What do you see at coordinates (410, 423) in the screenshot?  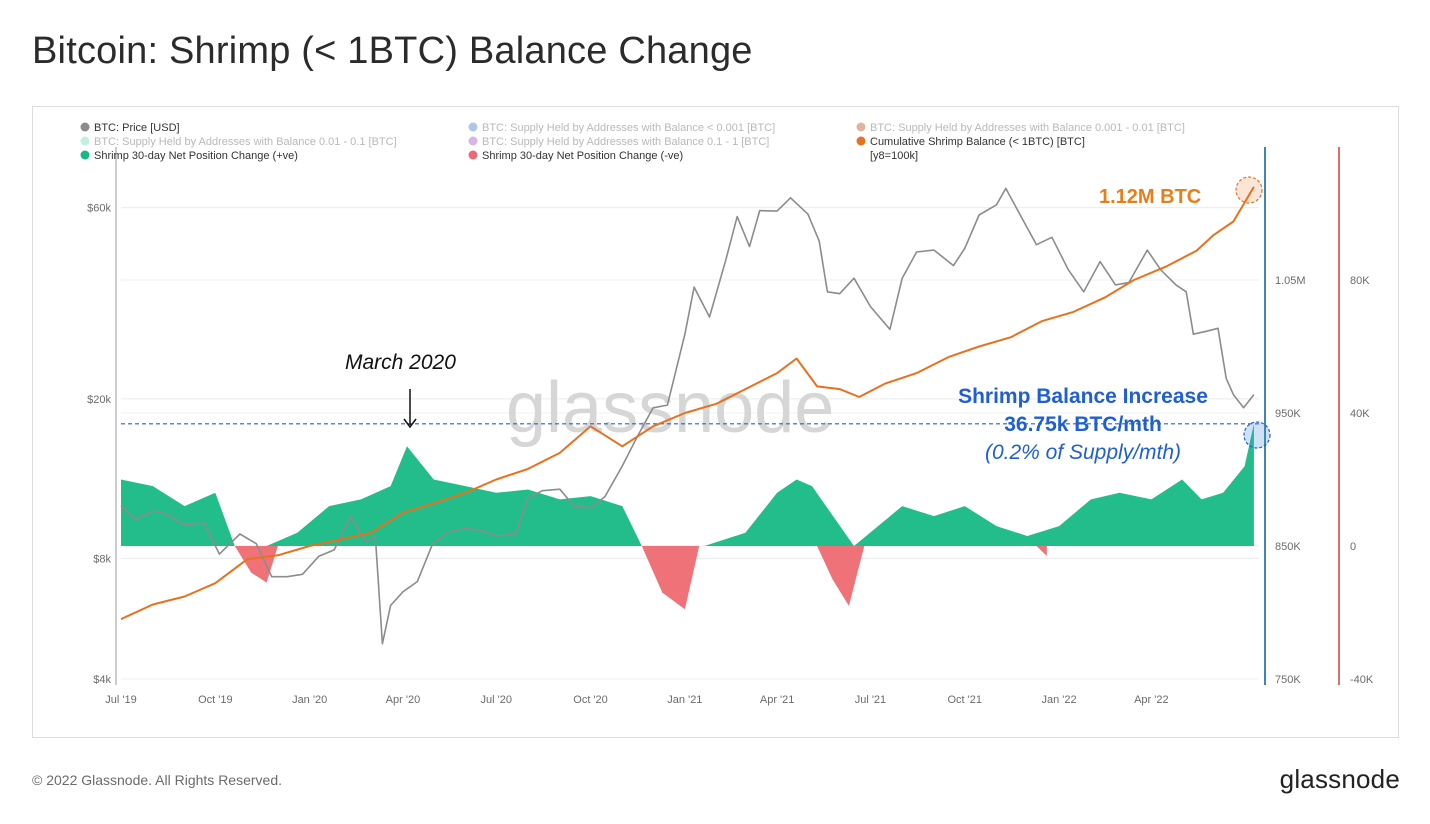 I see `annotation-arrow-head` at bounding box center [410, 423].